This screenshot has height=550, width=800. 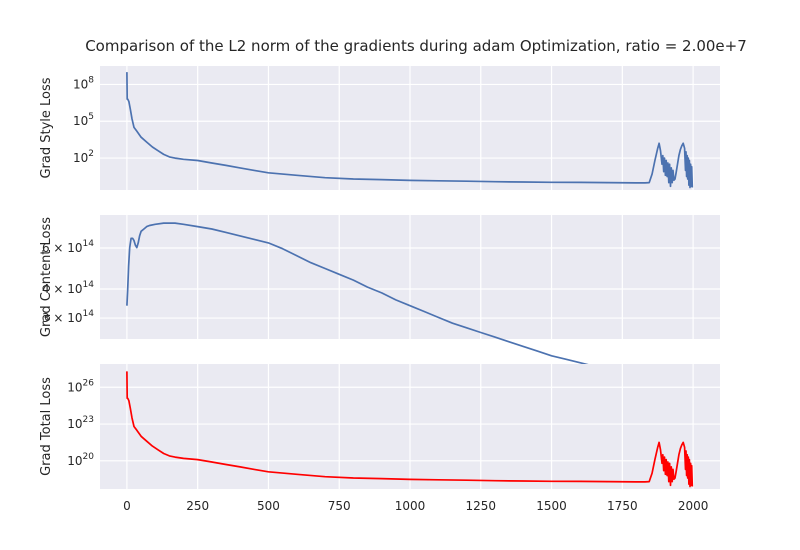 What do you see at coordinates (68, 288) in the screenshot?
I see `y-tick-label: 4 × 10¹⁴` at bounding box center [68, 288].